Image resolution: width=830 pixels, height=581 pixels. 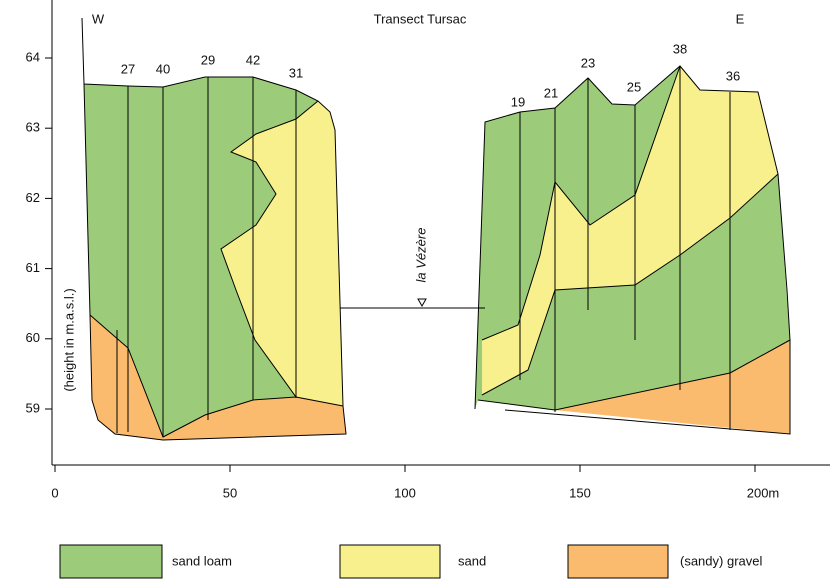 I want to click on borehole-label: 19, so click(x=518, y=101).